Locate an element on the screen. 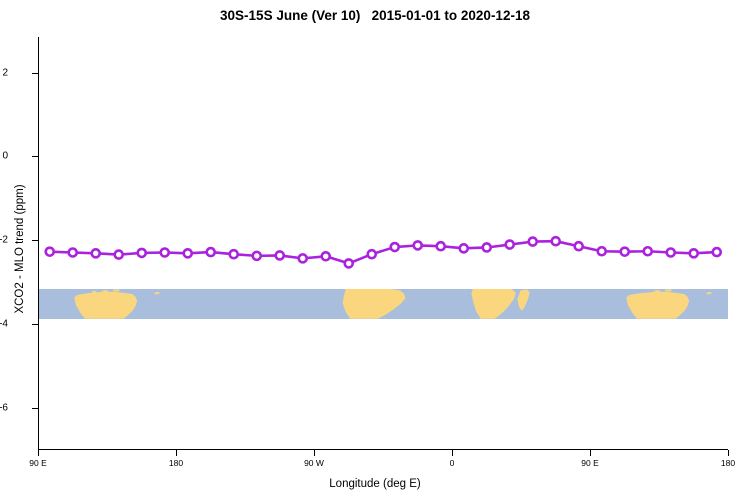  series-polyline is located at coordinates (383, 252).